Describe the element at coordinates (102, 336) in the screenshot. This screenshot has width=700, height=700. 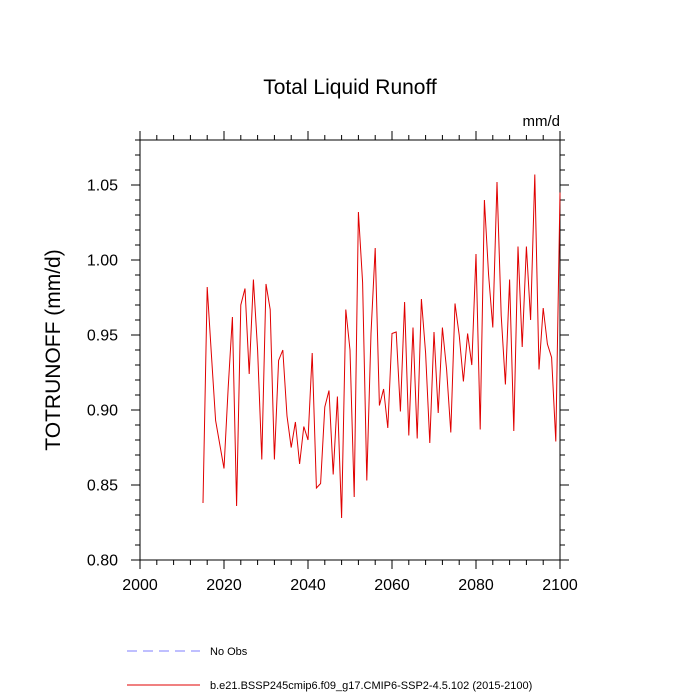
I see `y-tick-label: 0.95` at that location.